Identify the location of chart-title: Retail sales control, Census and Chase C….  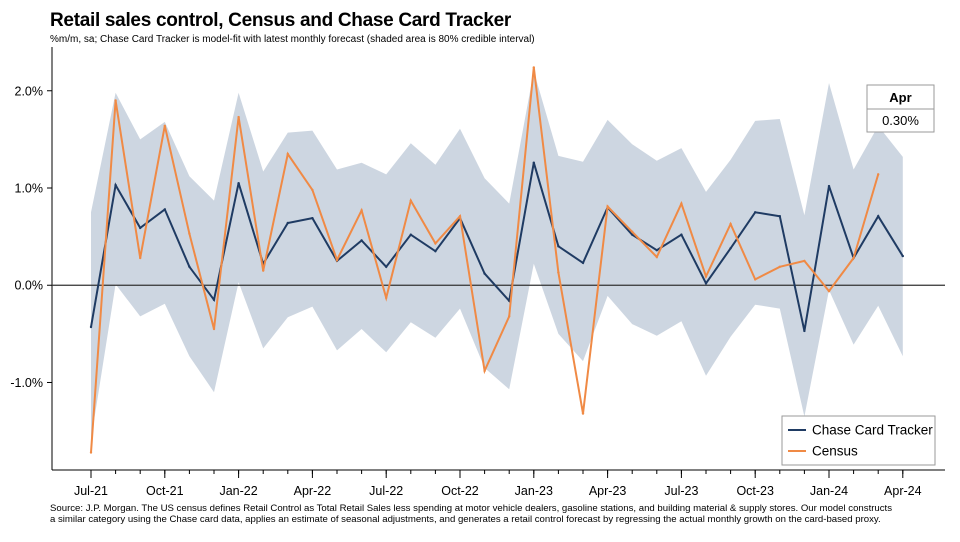
(280, 20).